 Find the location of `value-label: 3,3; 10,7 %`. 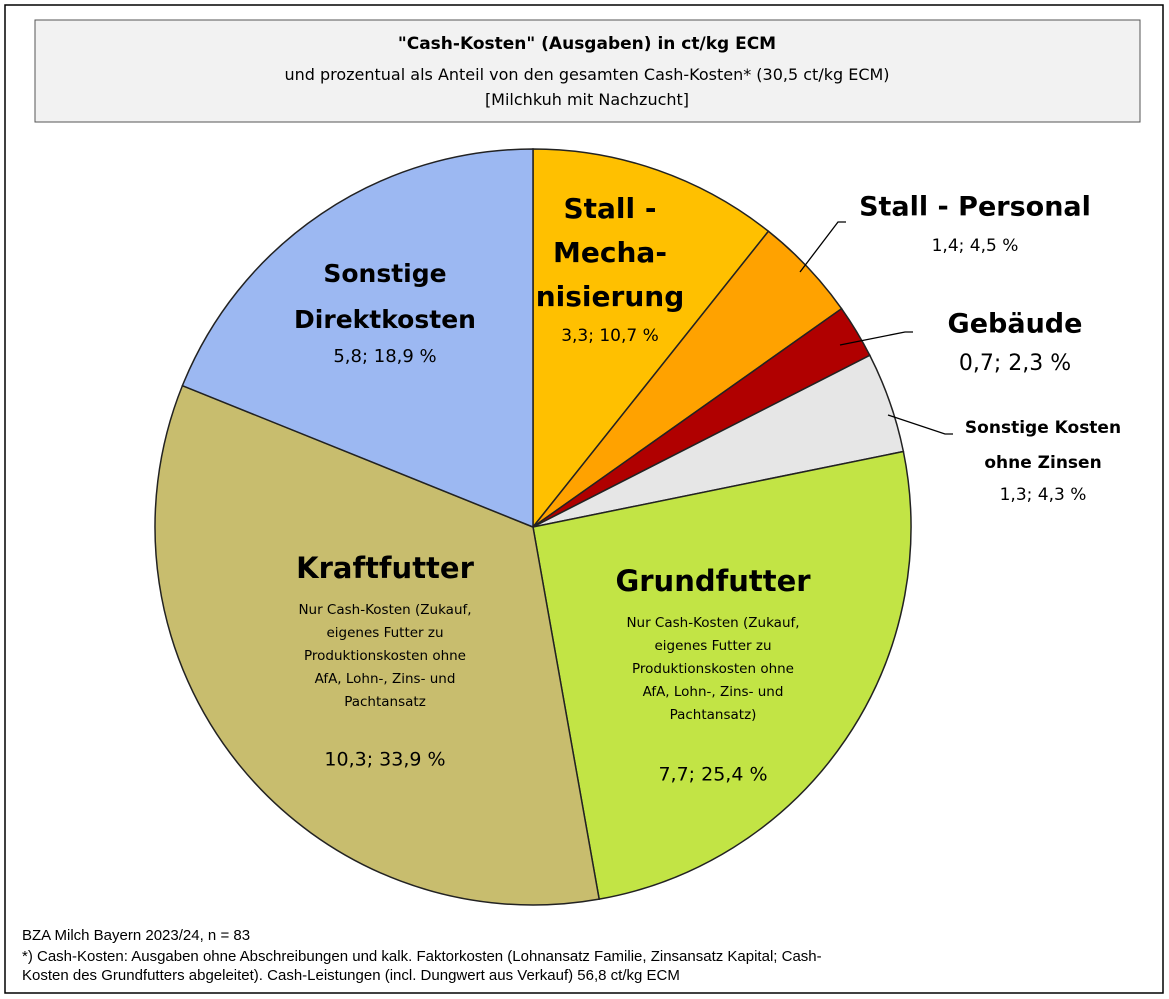

value-label: 3,3; 10,7 % is located at coordinates (610, 336).